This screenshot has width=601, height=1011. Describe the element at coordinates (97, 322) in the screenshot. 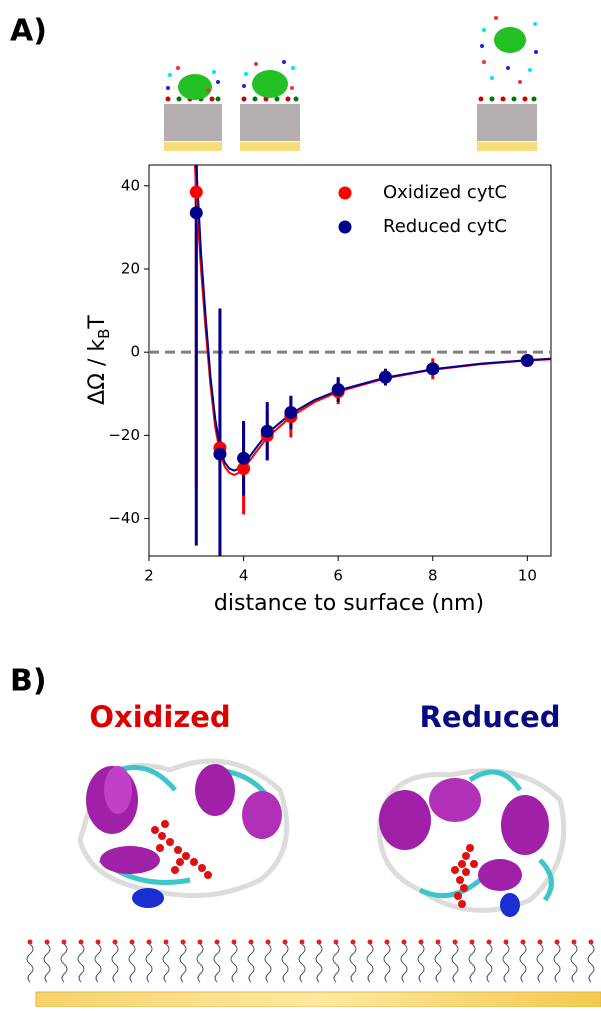

I see `y-label-part: T` at that location.